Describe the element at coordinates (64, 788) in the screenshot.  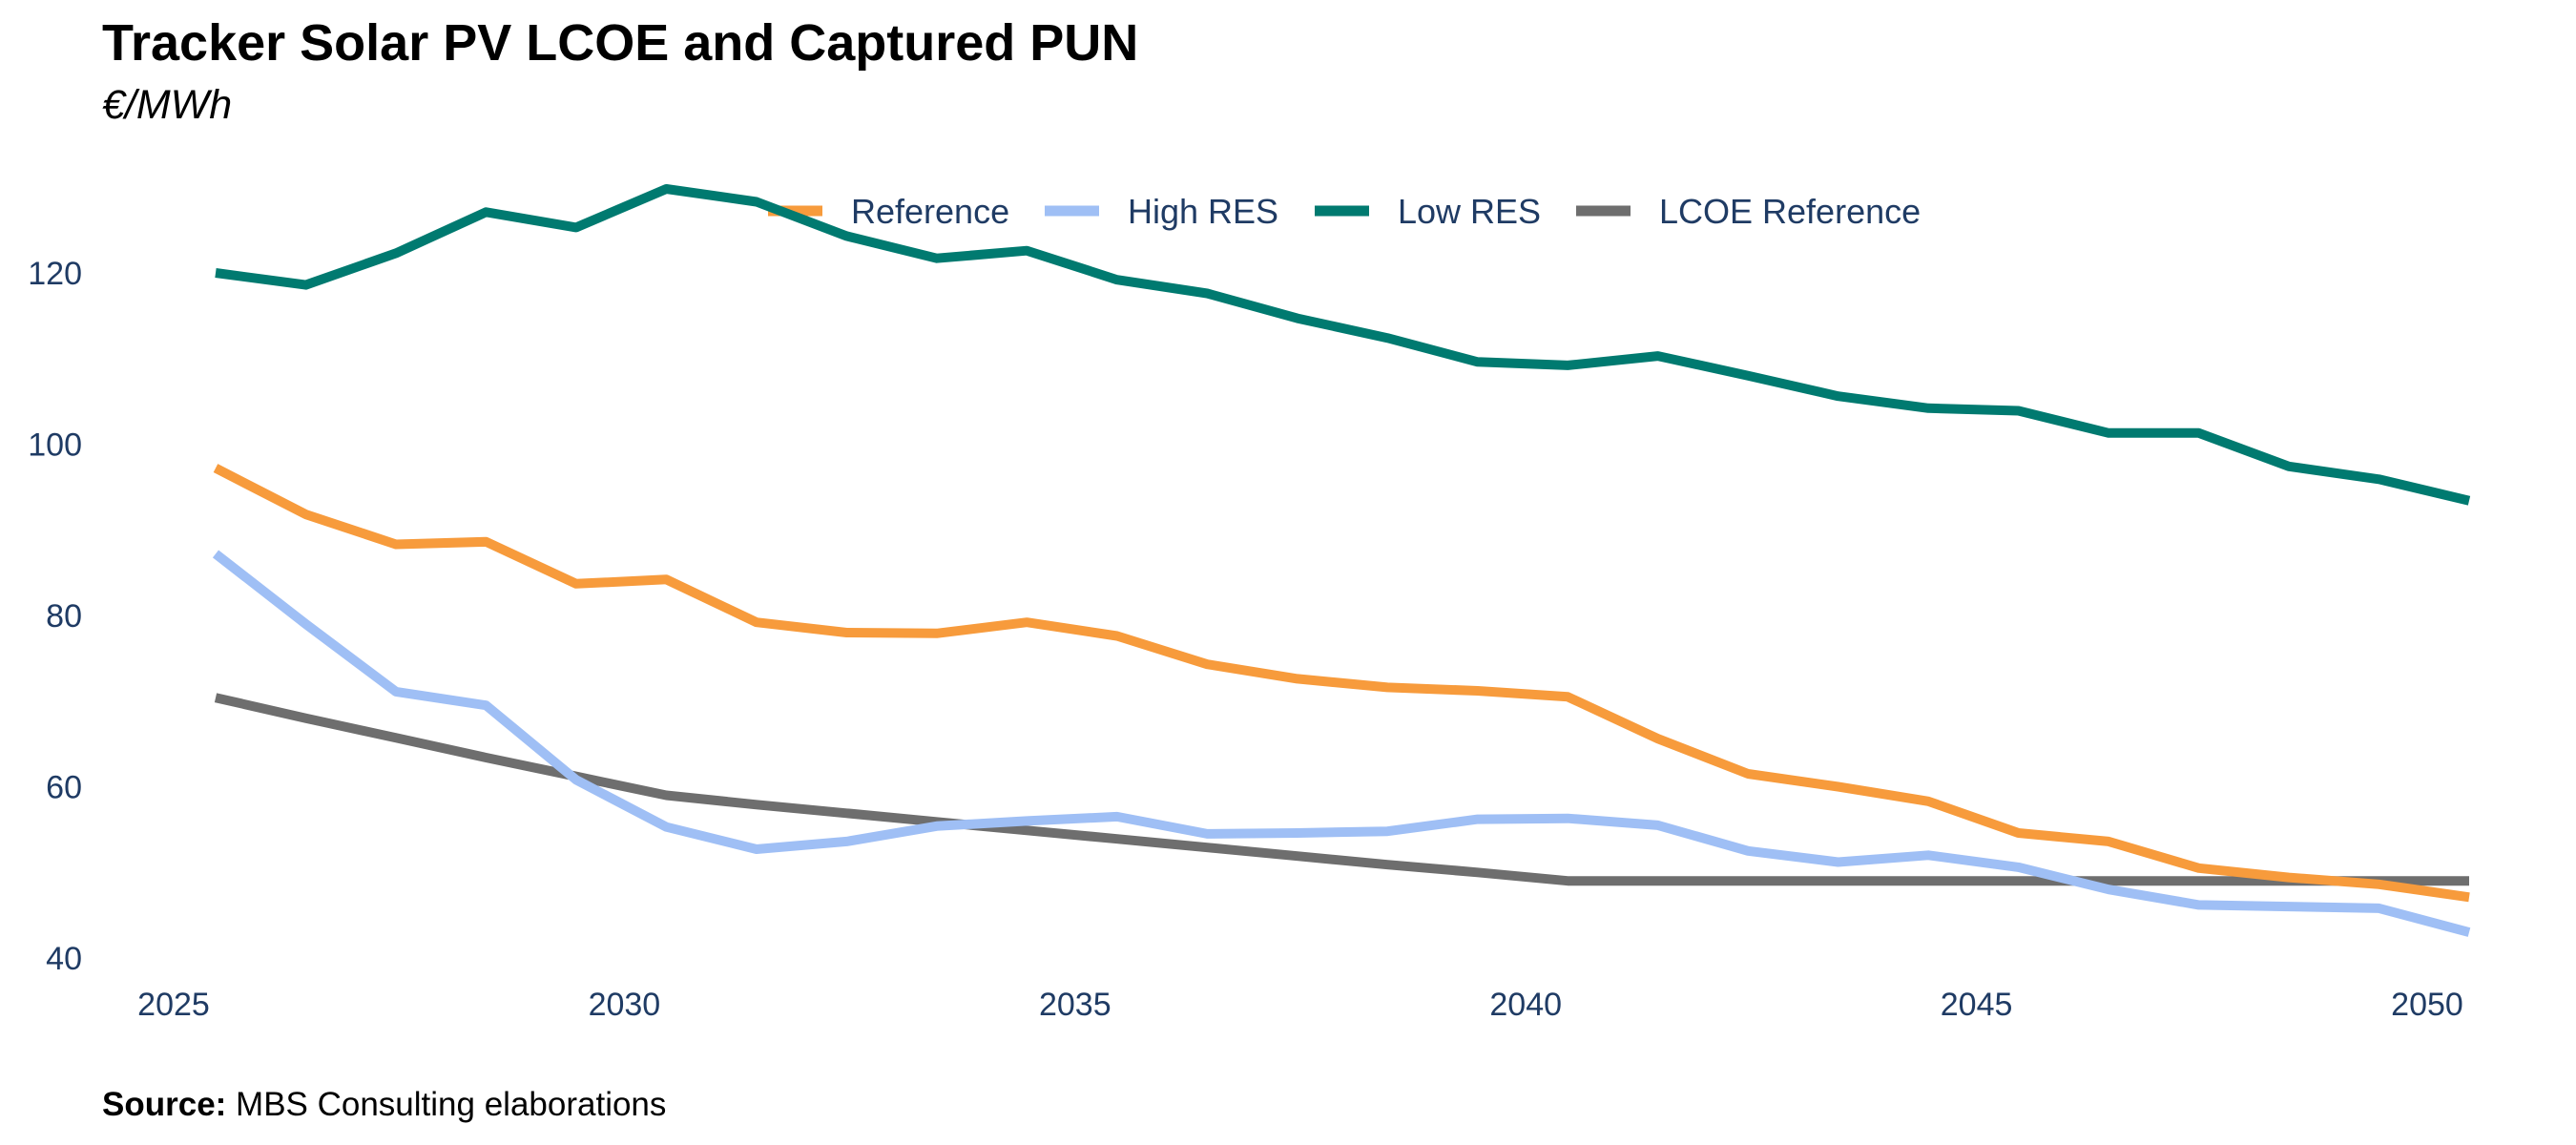
I see `y-tick-label-60: 60` at that location.